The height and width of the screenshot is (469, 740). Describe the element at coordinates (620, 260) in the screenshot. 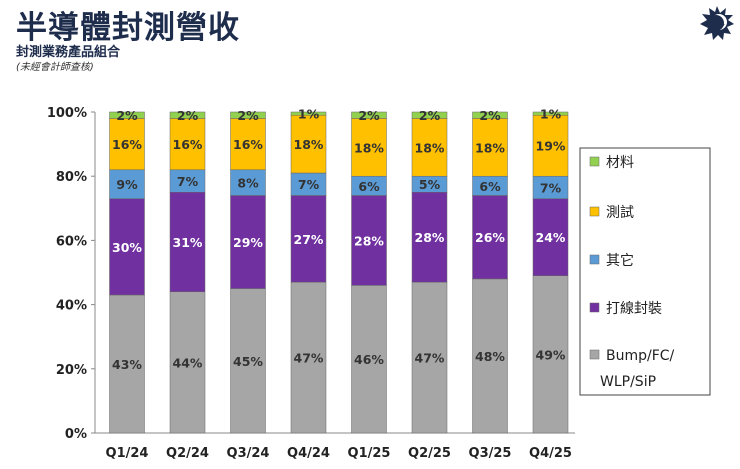

I see `legend-label: 其它` at that location.